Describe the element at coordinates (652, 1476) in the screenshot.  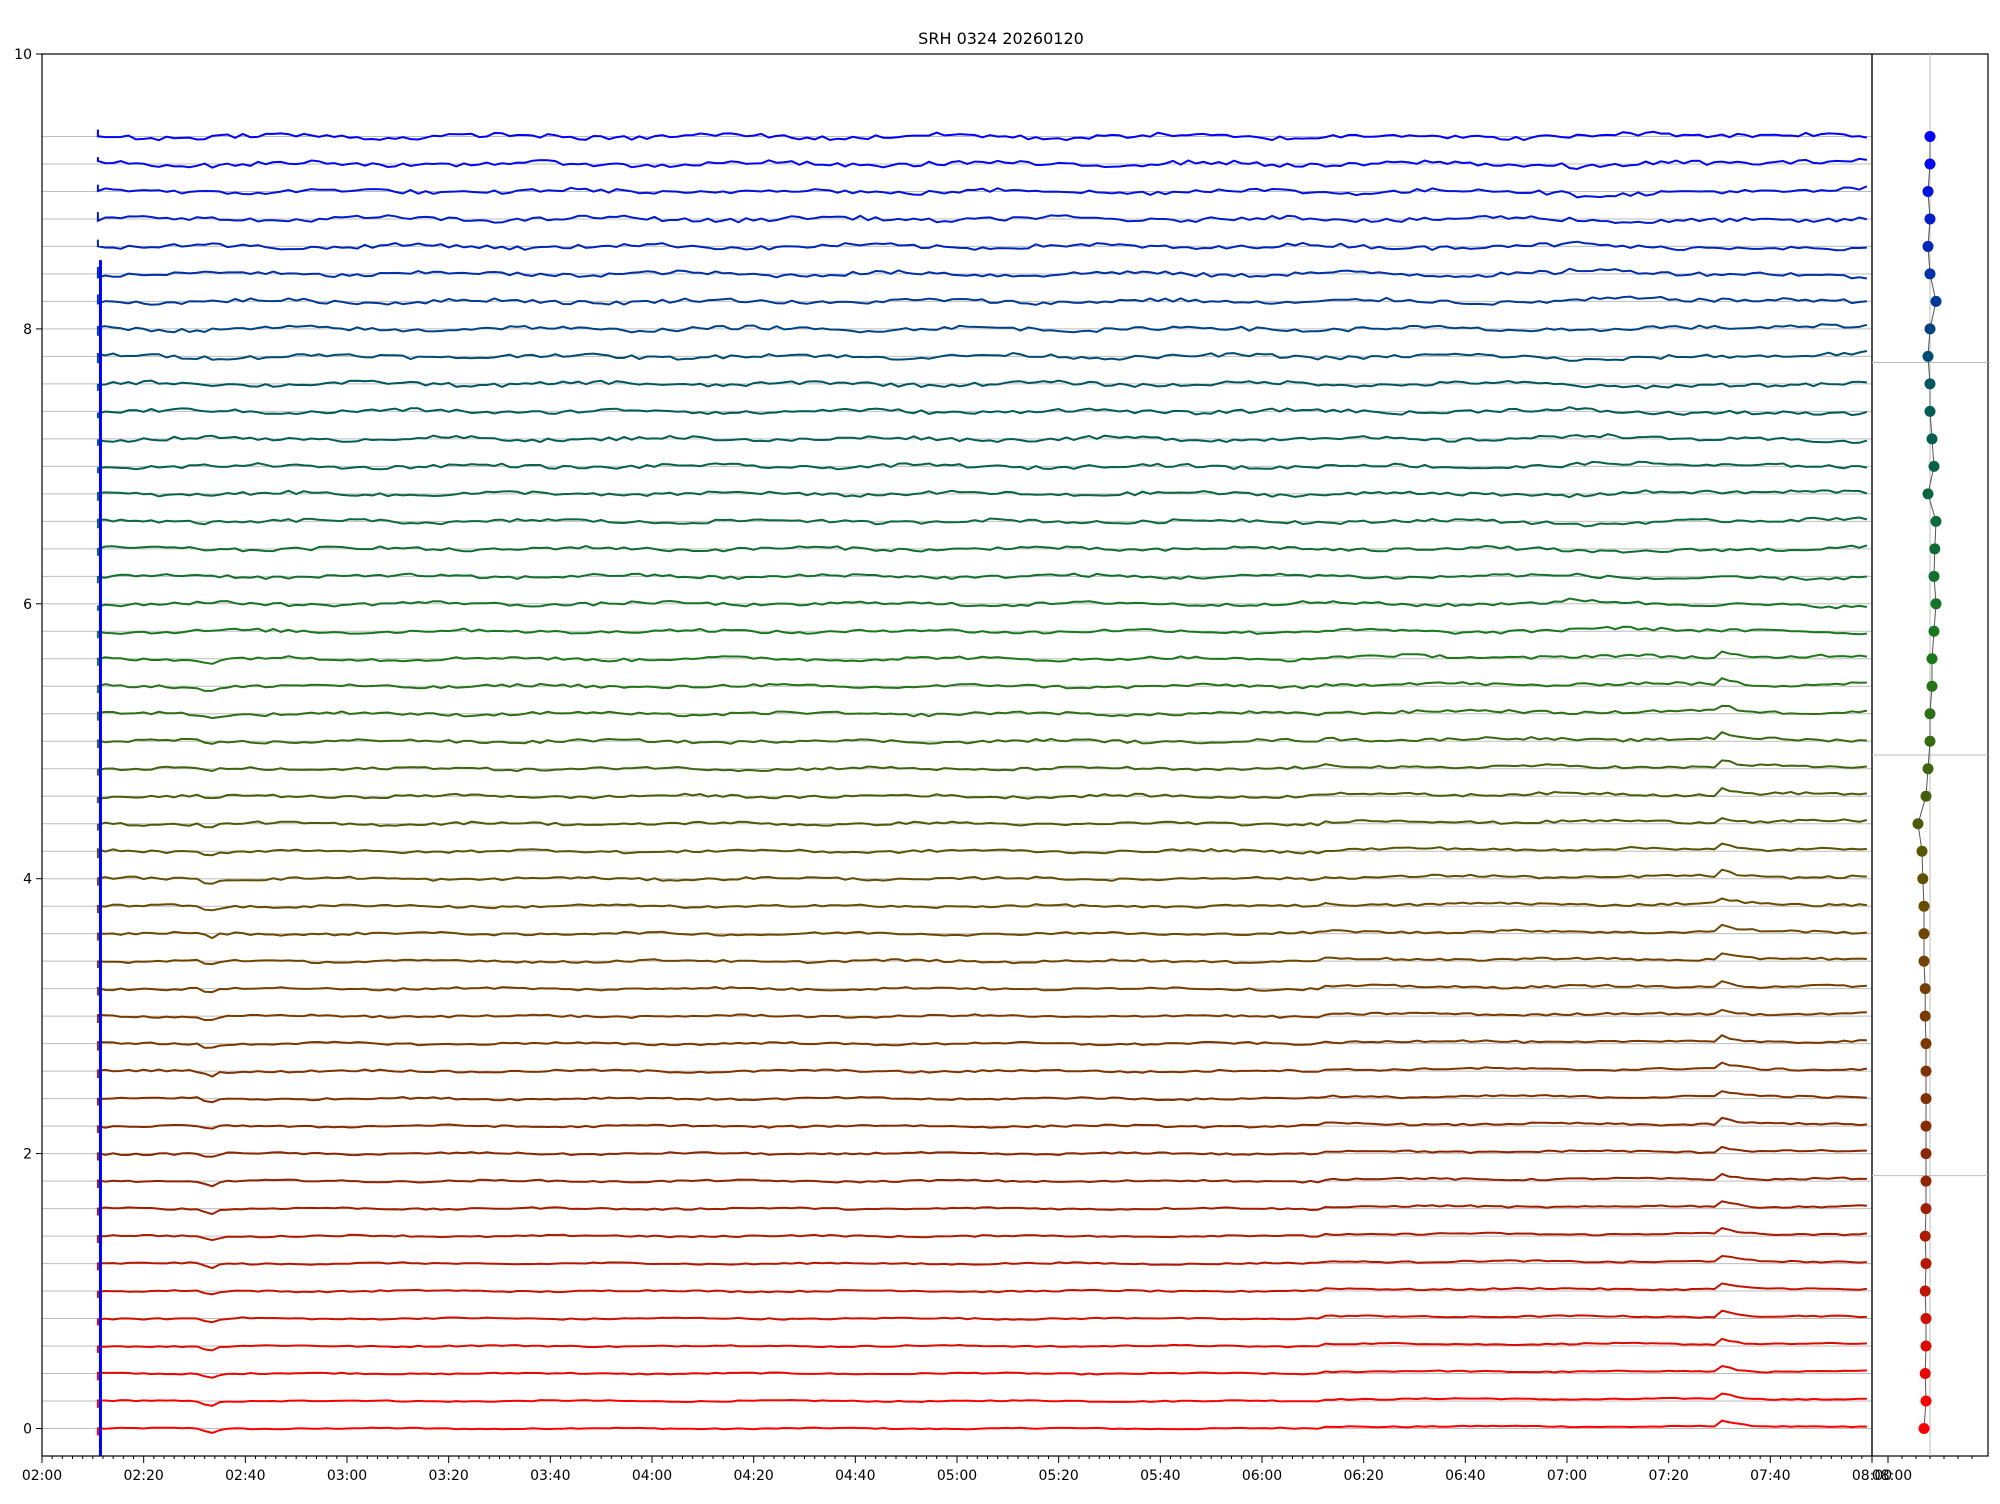
I see `x-tick-label-6: 04:00` at that location.